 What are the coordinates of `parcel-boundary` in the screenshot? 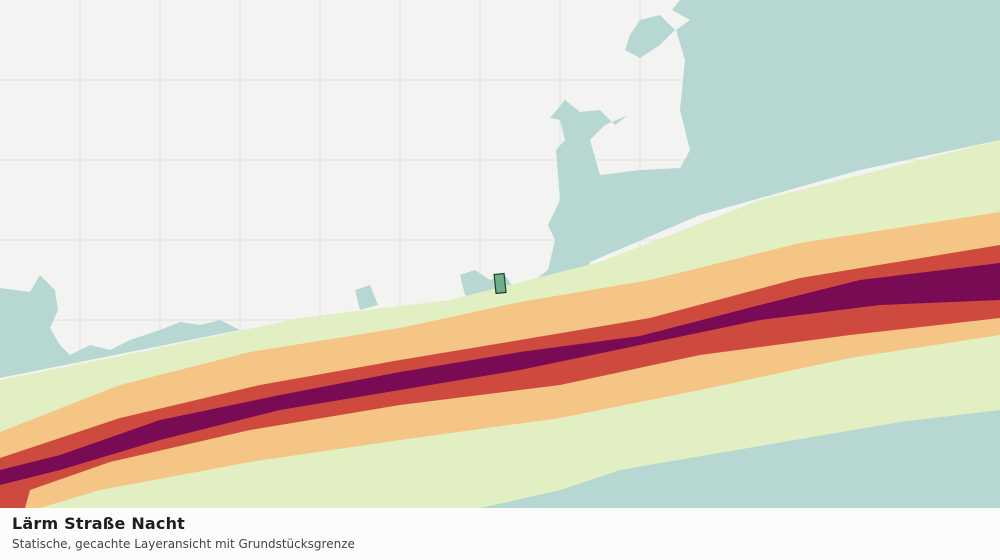 It's located at (500, 283).